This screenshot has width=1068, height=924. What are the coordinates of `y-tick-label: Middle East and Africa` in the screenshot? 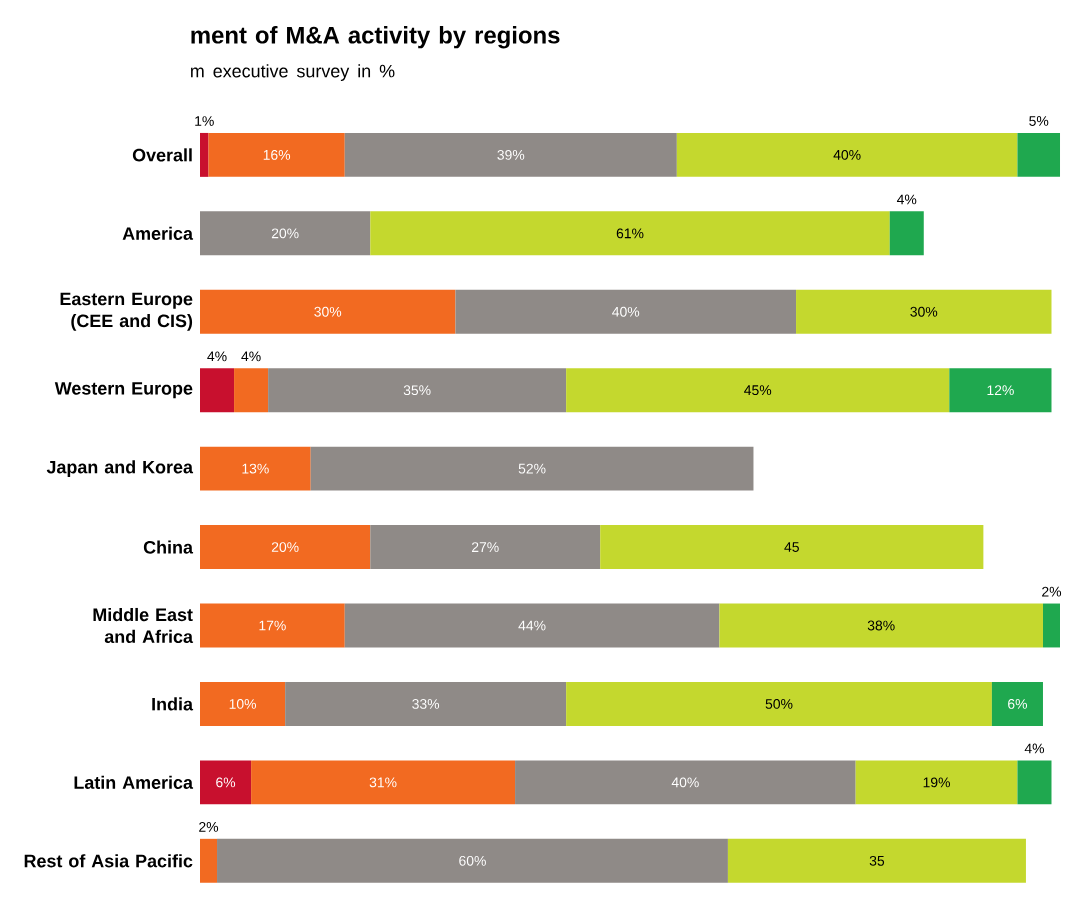 It's located at (143, 625).